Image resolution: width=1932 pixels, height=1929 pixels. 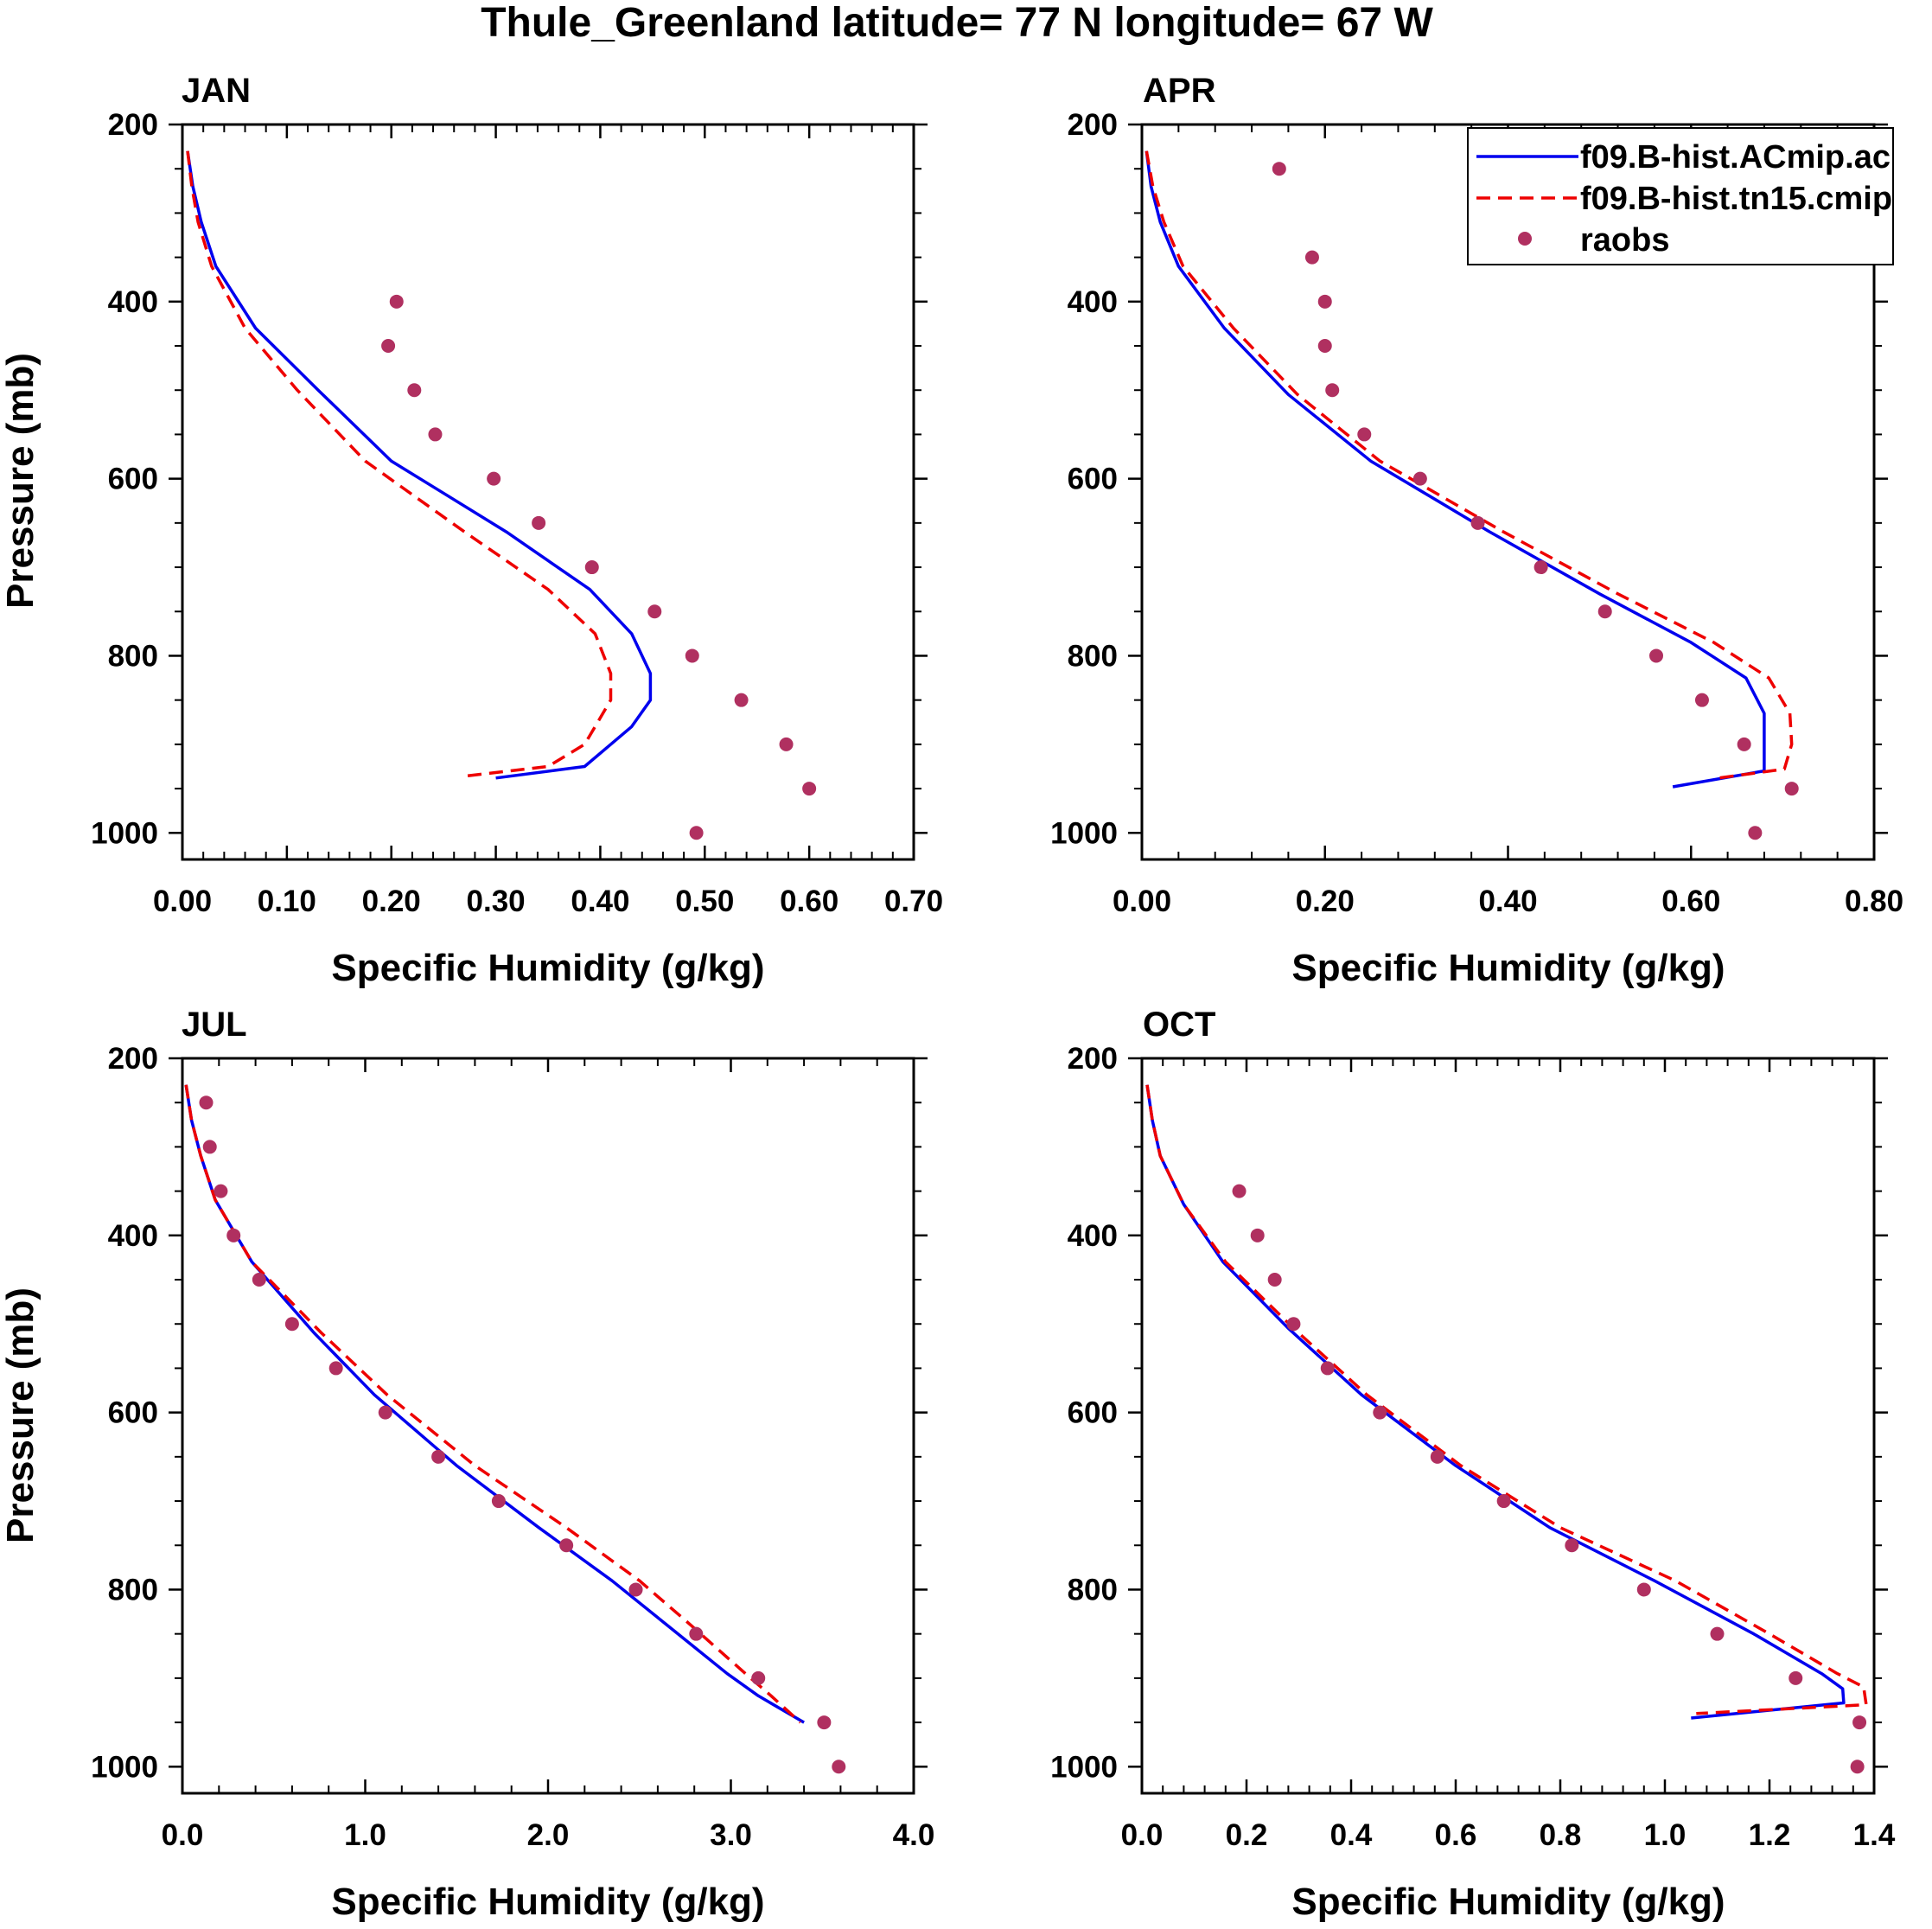 I want to click on panel-title-apr: APR, so click(x=1179, y=91).